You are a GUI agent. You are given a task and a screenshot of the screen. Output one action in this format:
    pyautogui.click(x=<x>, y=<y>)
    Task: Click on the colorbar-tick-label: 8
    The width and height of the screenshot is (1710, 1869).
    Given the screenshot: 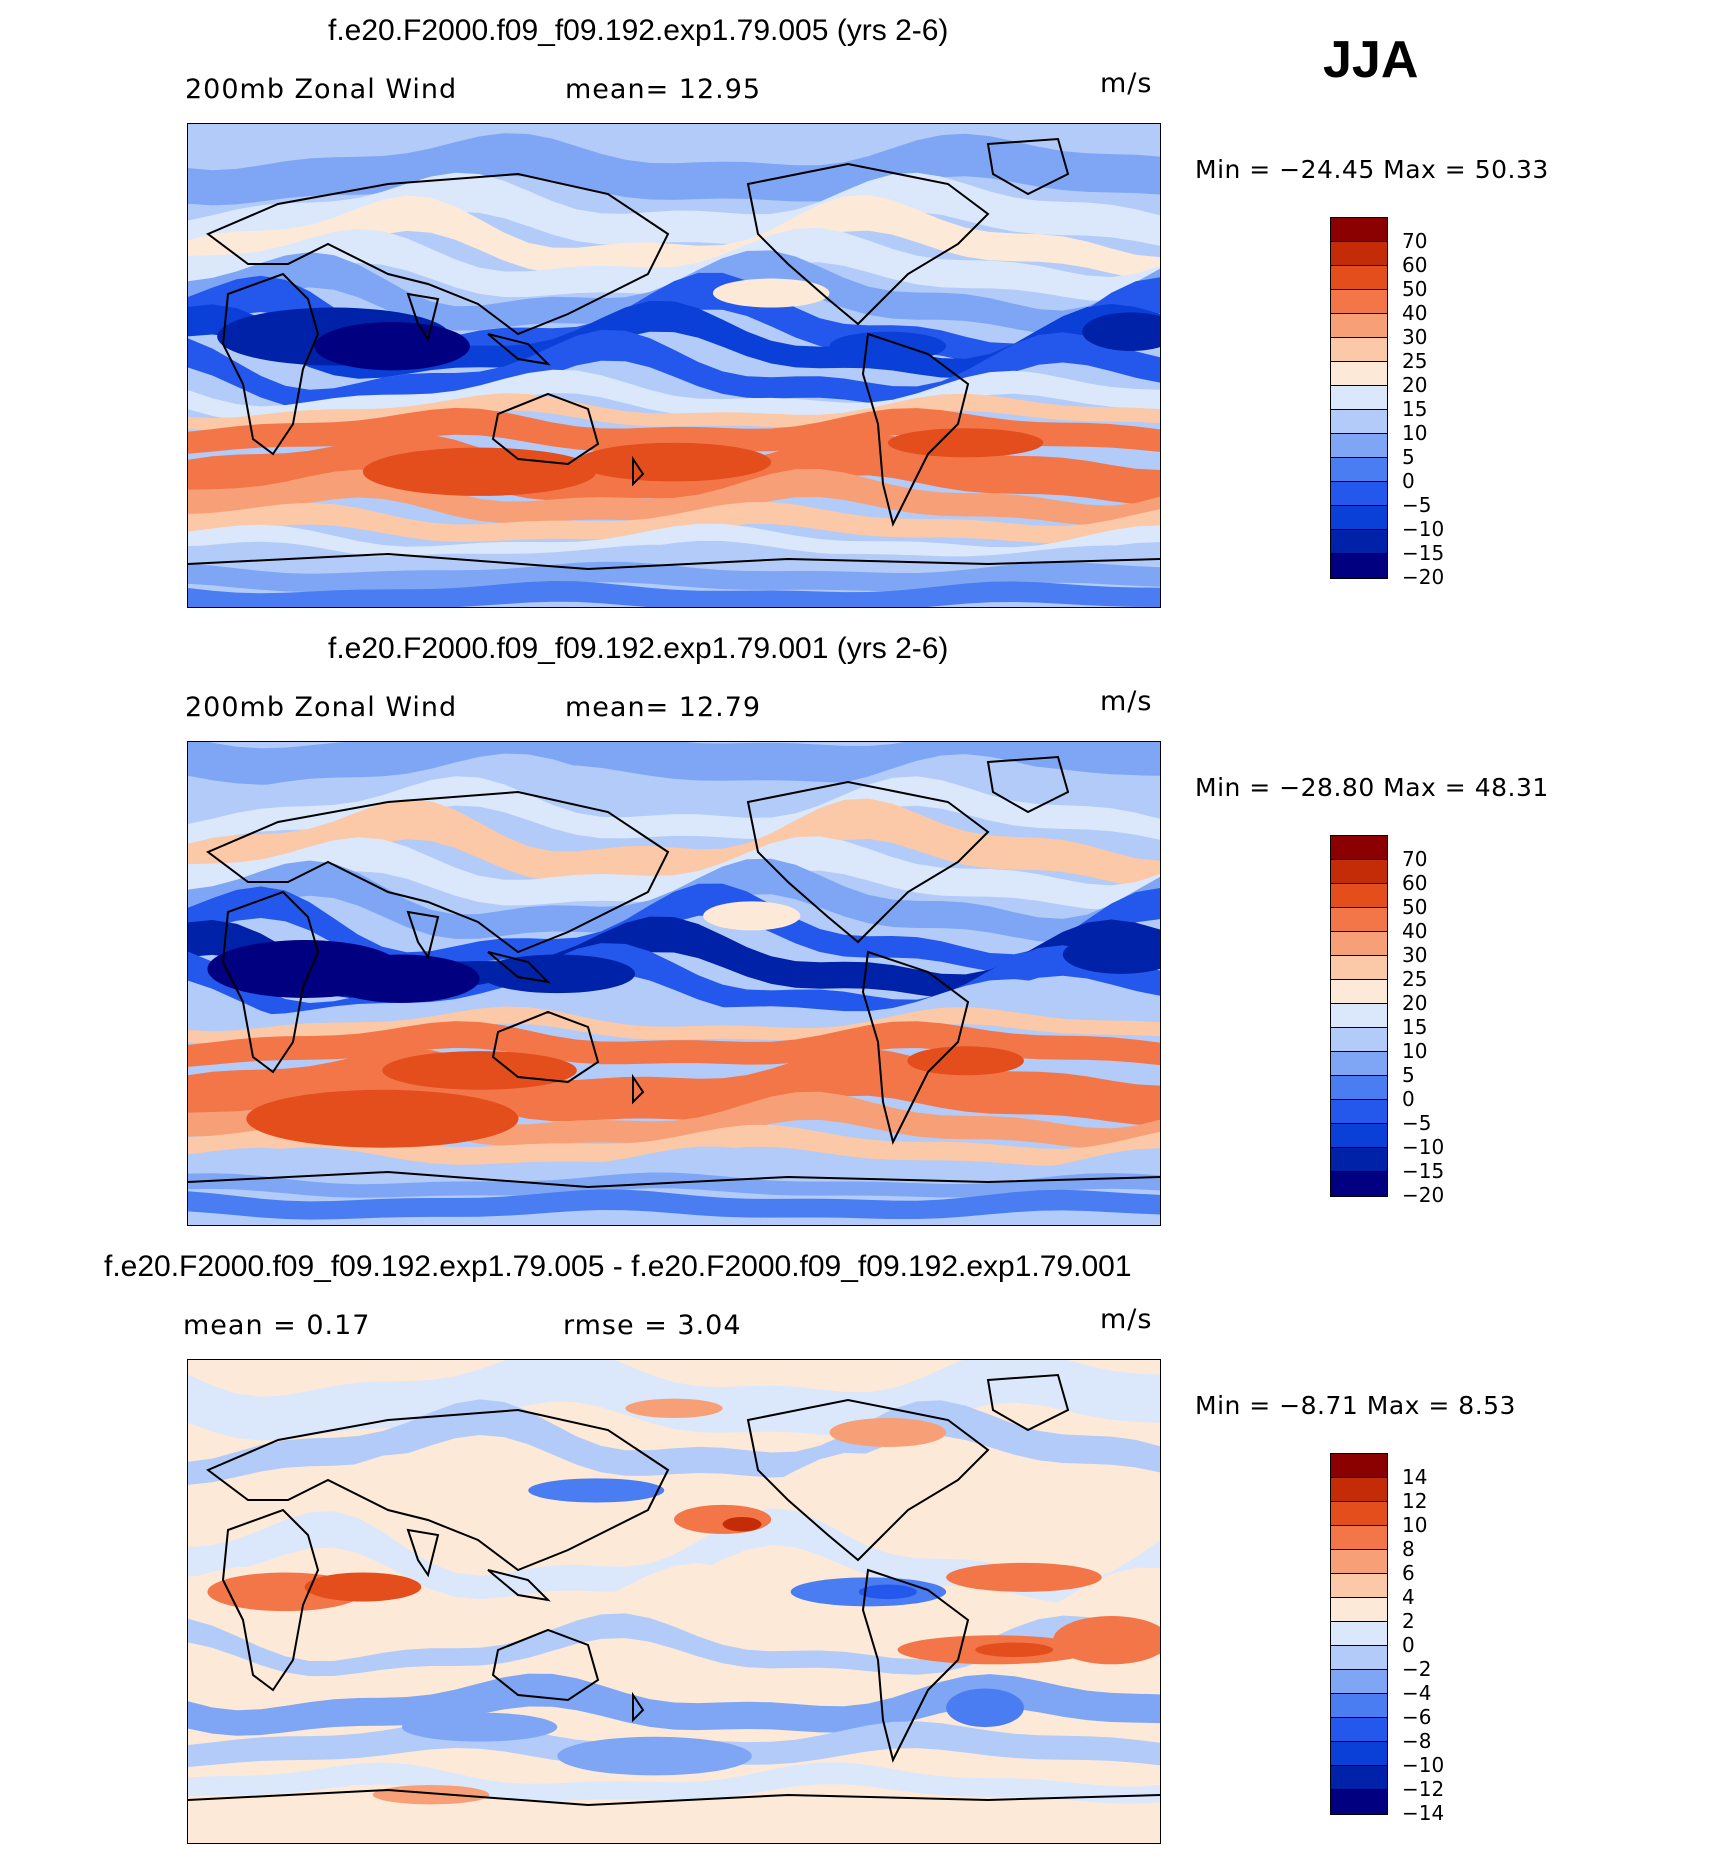 What is the action you would take?
    pyautogui.click(x=1408, y=1549)
    